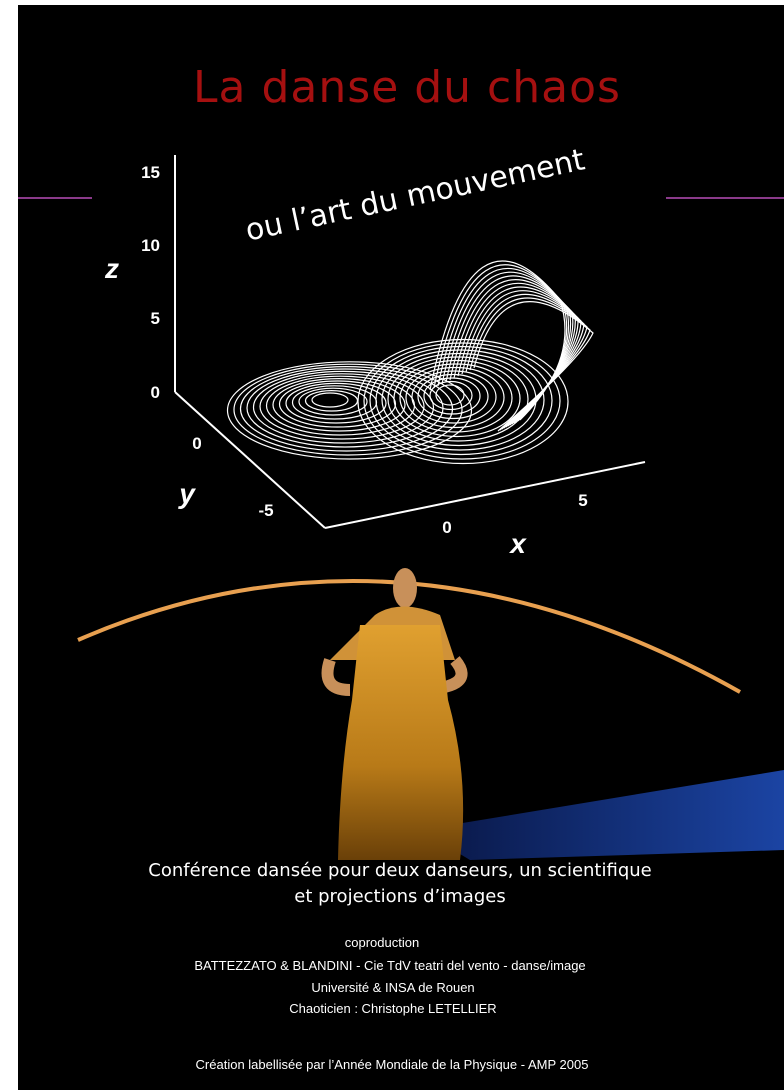 Image resolution: width=784 pixels, height=1090 pixels. Describe the element at coordinates (392, 1008) in the screenshot. I see `credit: Chaoticien : Christophe LETELLIER` at that location.